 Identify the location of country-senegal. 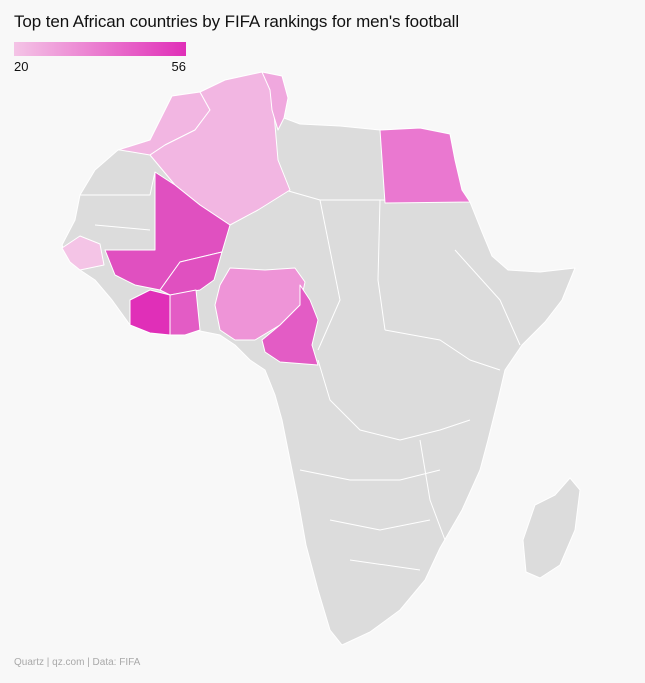
(83, 253).